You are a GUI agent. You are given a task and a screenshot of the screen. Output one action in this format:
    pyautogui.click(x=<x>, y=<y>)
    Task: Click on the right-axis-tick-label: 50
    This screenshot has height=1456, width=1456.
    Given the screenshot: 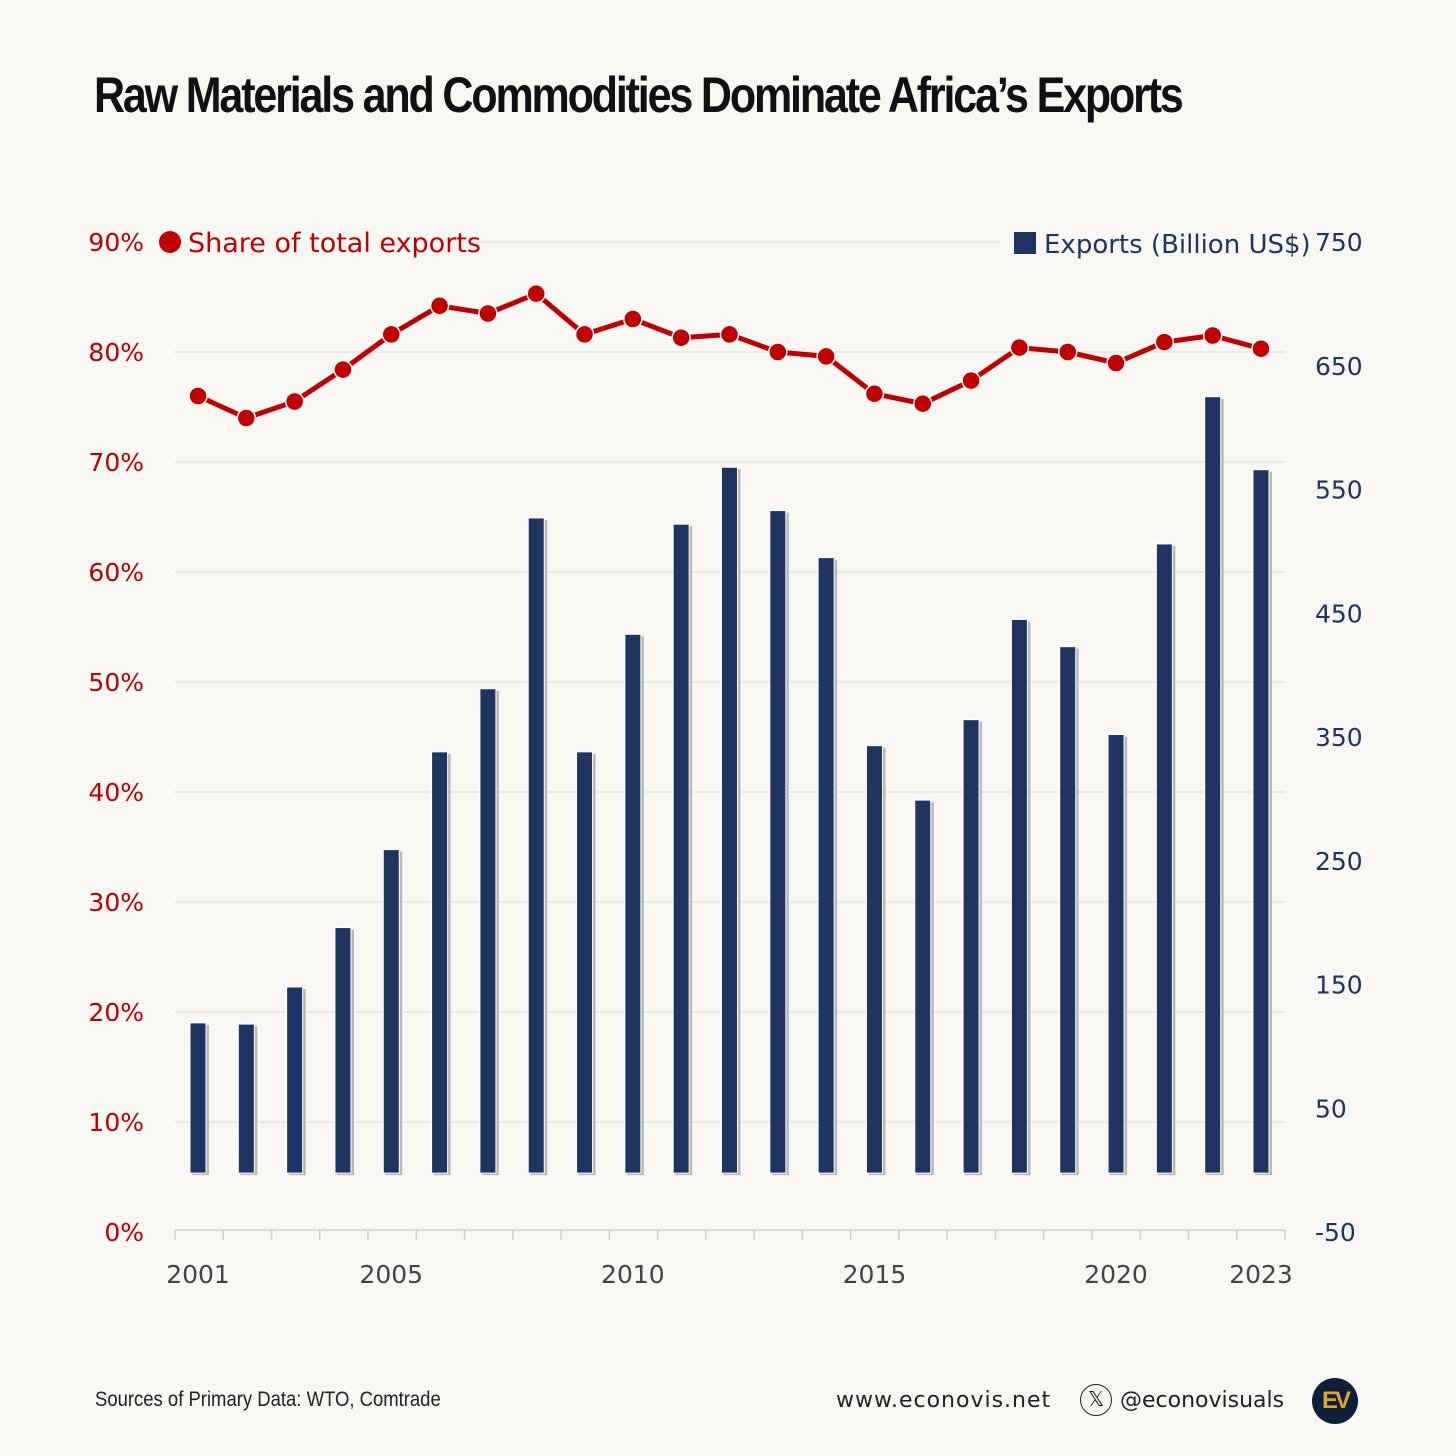 What is the action you would take?
    pyautogui.click(x=1331, y=1108)
    